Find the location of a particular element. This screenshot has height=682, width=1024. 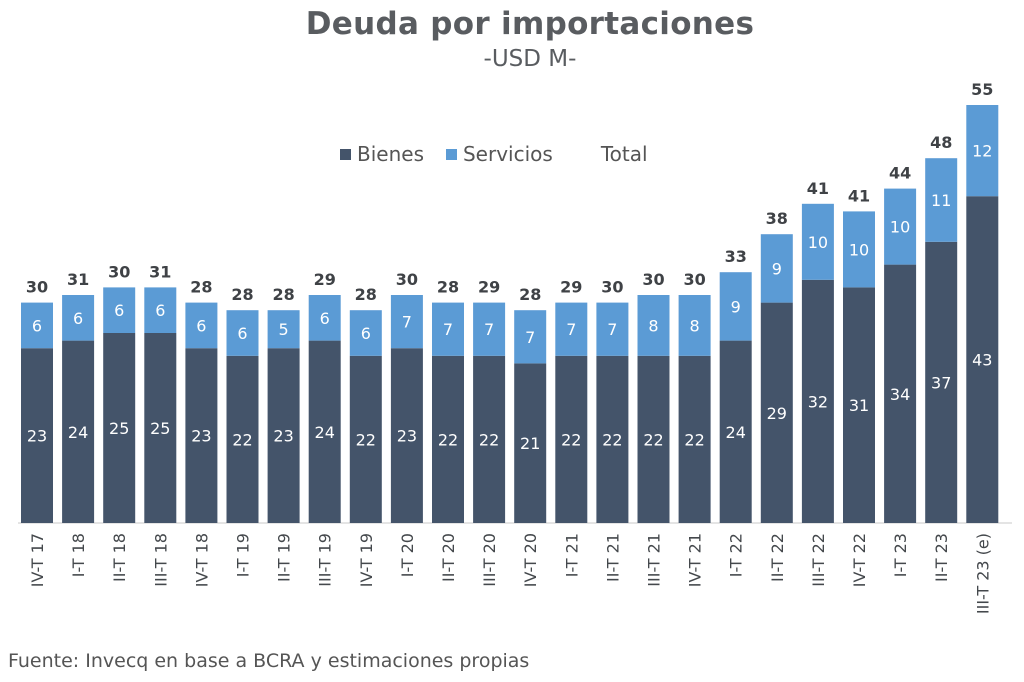

bar-servicios-iii-t-23-e is located at coordinates (982, 151).